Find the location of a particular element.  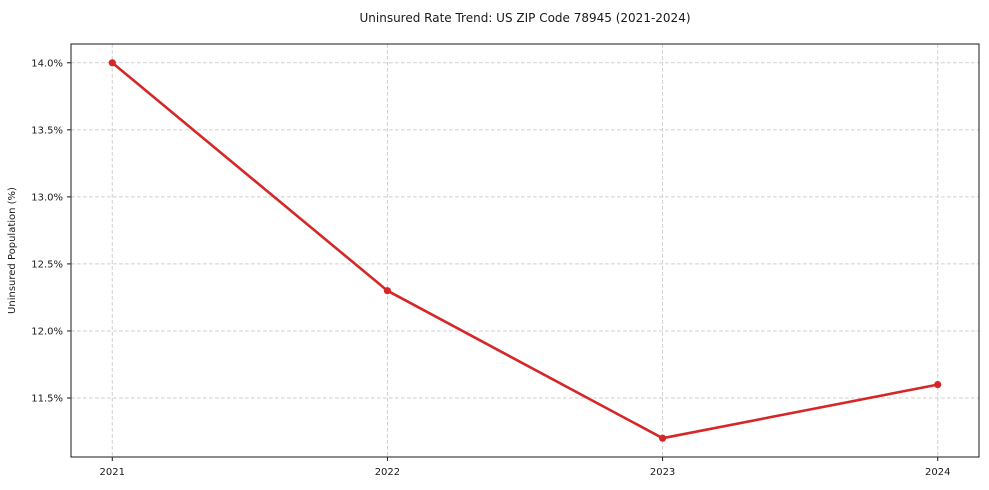

y-tick-label: 14.0% is located at coordinates (47, 63).